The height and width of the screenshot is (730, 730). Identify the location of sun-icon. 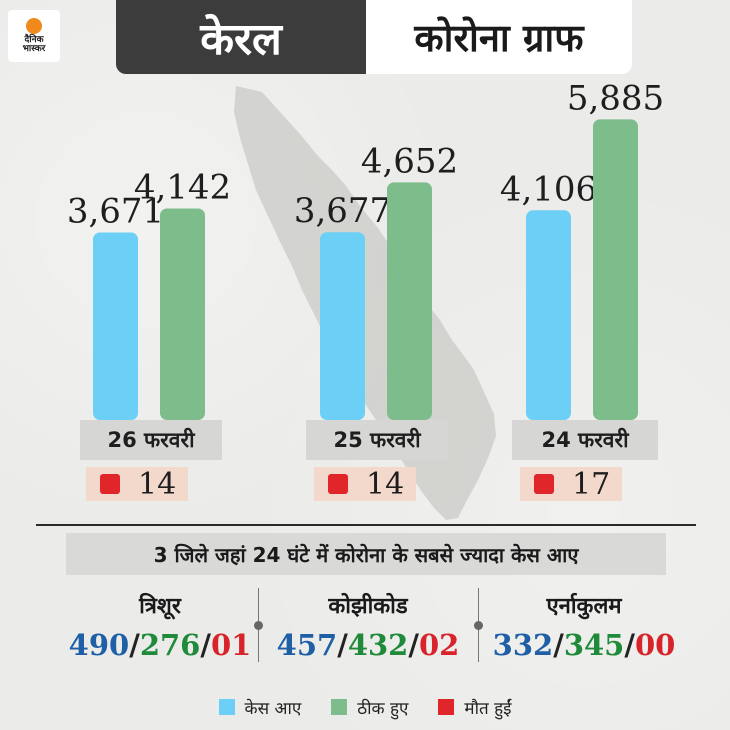
(34, 26).